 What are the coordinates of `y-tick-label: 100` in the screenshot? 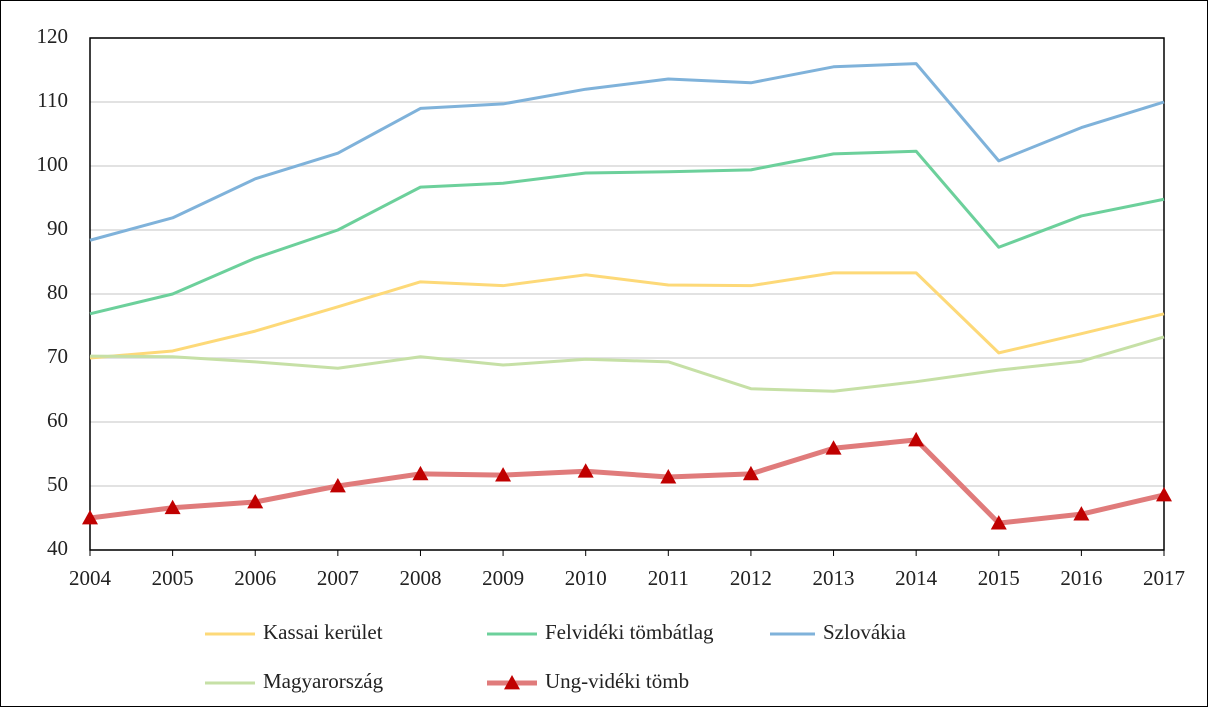 It's located at (53, 164).